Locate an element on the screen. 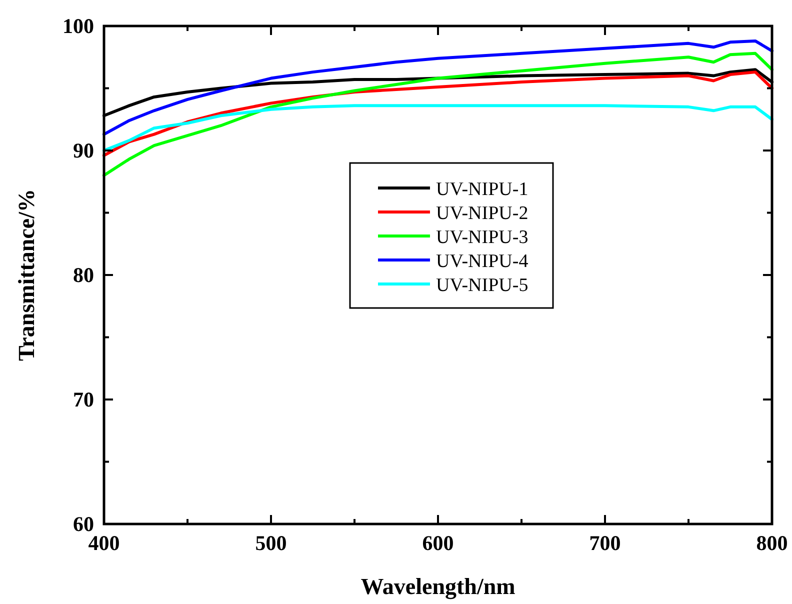 The width and height of the screenshot is (792, 604). x-tick-label: 700 is located at coordinates (605, 543).